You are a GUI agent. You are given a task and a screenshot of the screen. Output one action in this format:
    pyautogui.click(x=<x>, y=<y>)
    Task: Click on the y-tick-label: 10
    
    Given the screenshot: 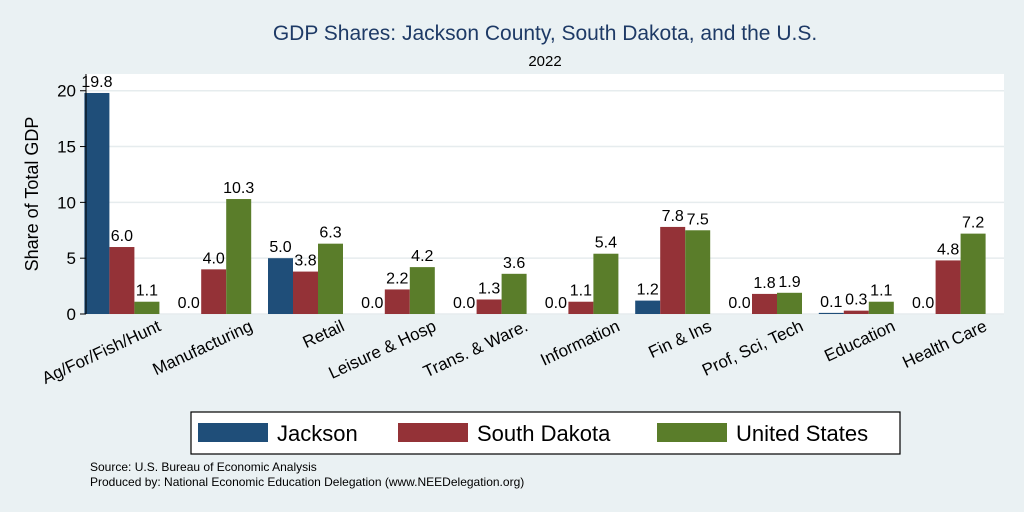 What is the action you would take?
    pyautogui.click(x=66, y=202)
    